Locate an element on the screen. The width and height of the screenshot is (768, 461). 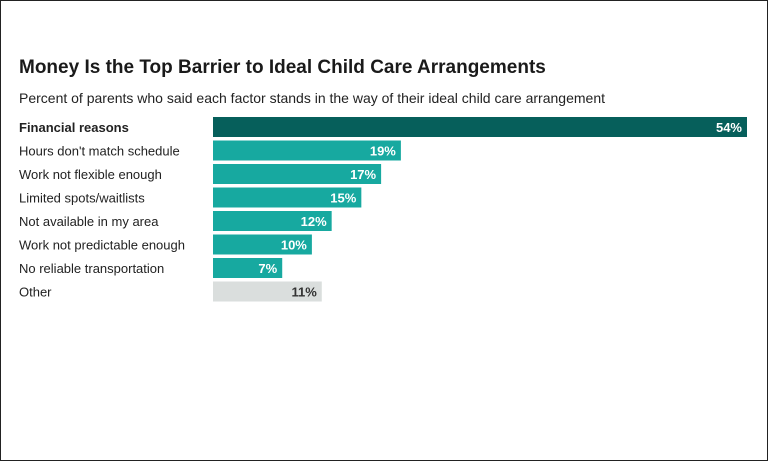
bar-financial-reasons is located at coordinates (480, 127).